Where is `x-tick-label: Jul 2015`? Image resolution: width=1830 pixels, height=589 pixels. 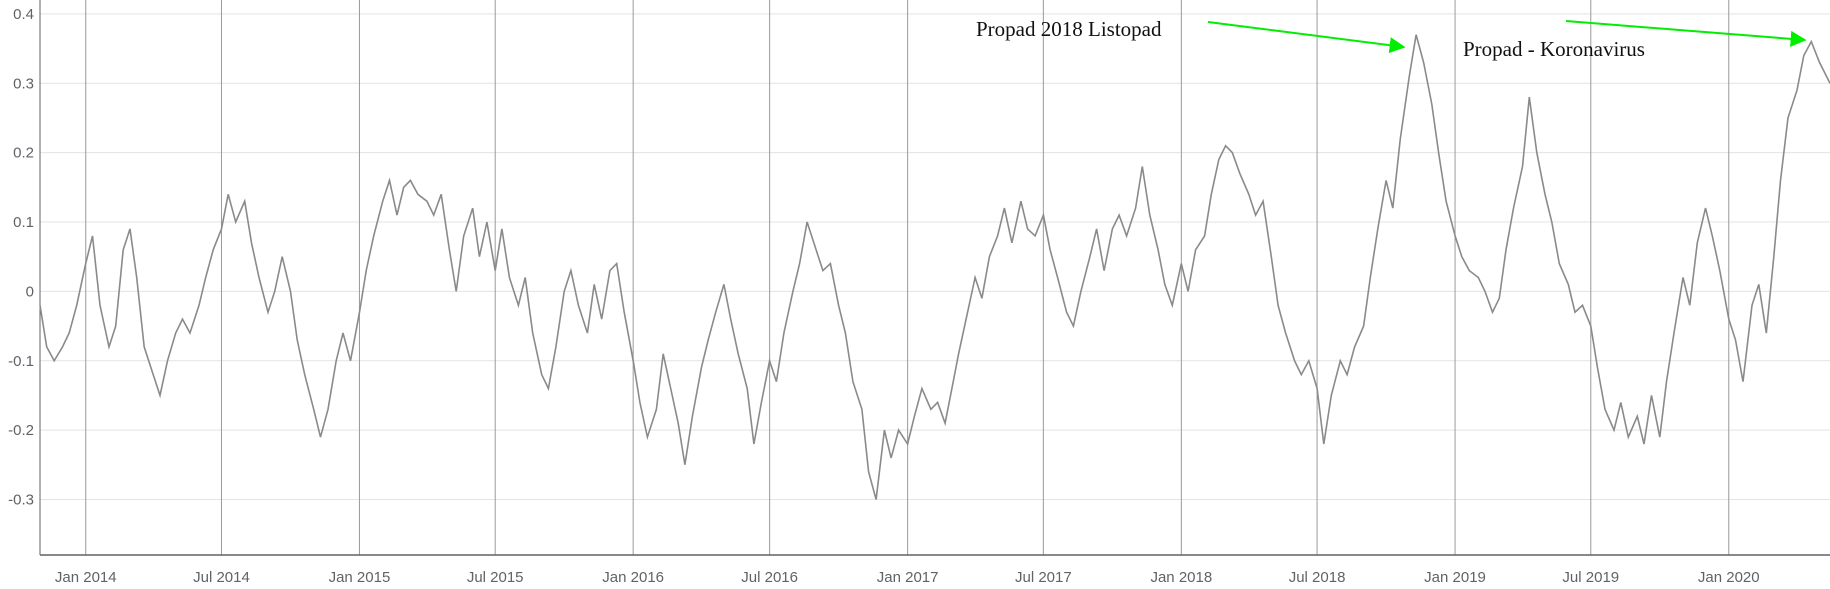
x-tick-label: Jul 2015 is located at coordinates (495, 577).